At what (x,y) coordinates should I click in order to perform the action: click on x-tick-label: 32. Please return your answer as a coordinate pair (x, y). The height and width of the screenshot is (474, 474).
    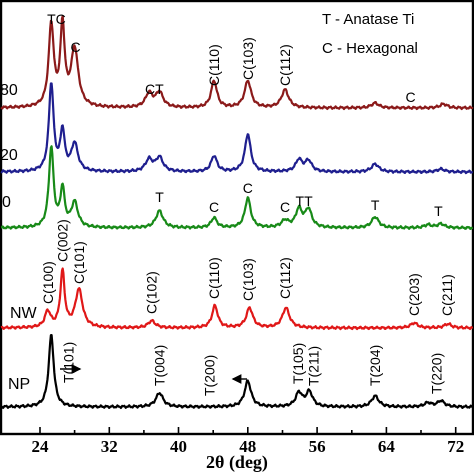
    Looking at the image, I should click on (109, 446).